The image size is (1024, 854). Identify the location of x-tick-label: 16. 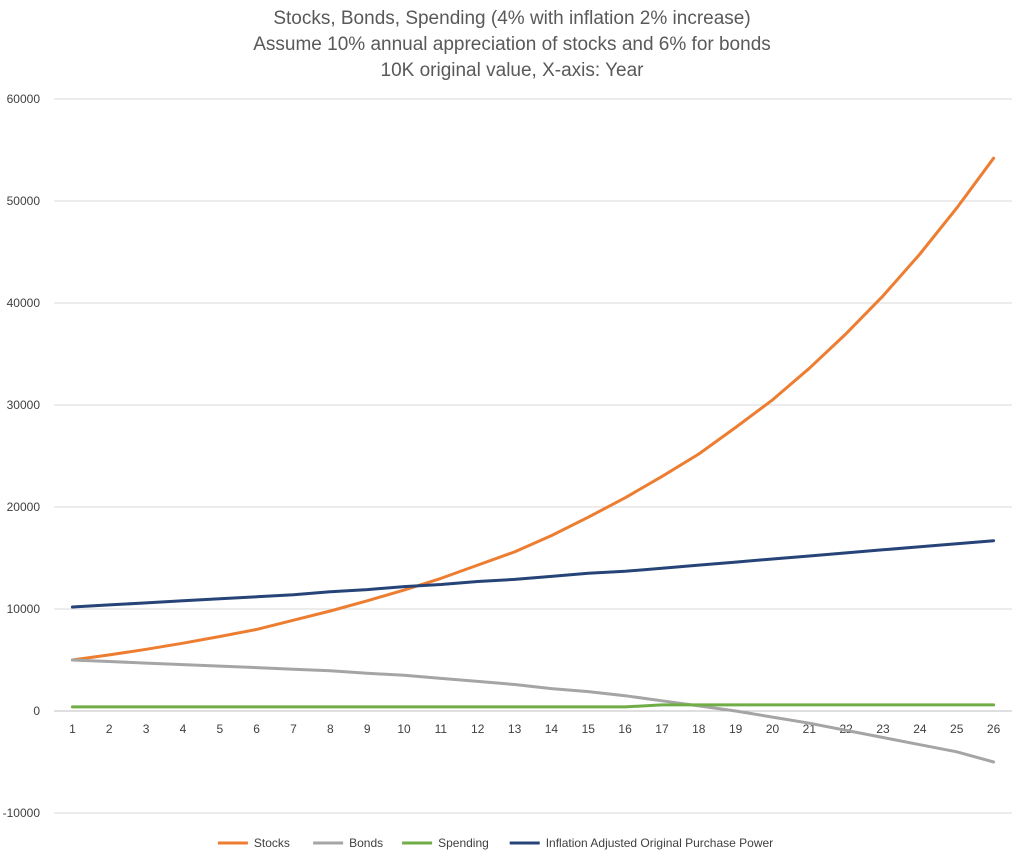
(625, 729).